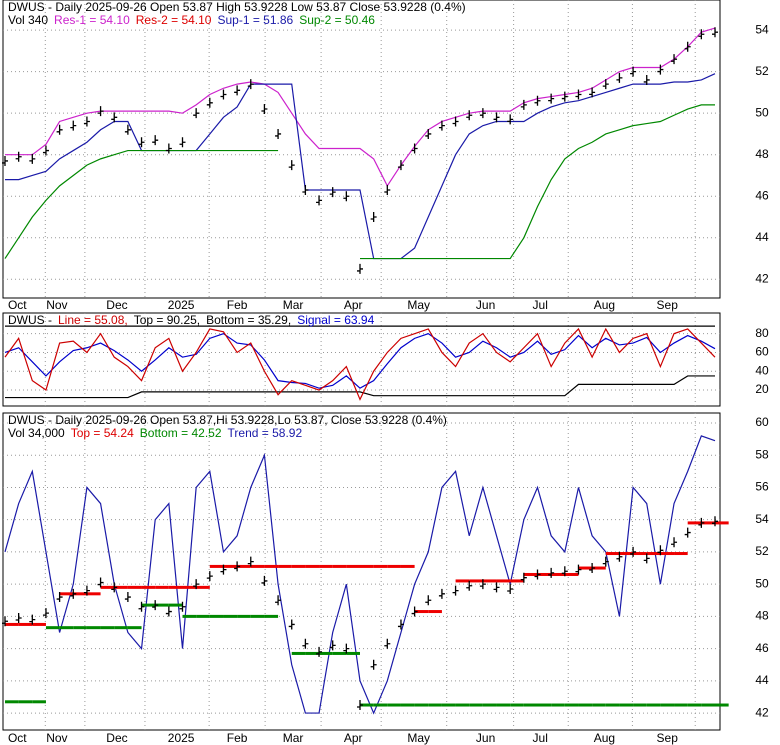  Describe the element at coordinates (540, 738) in the screenshot. I see `x-tick-label: Jul` at that location.